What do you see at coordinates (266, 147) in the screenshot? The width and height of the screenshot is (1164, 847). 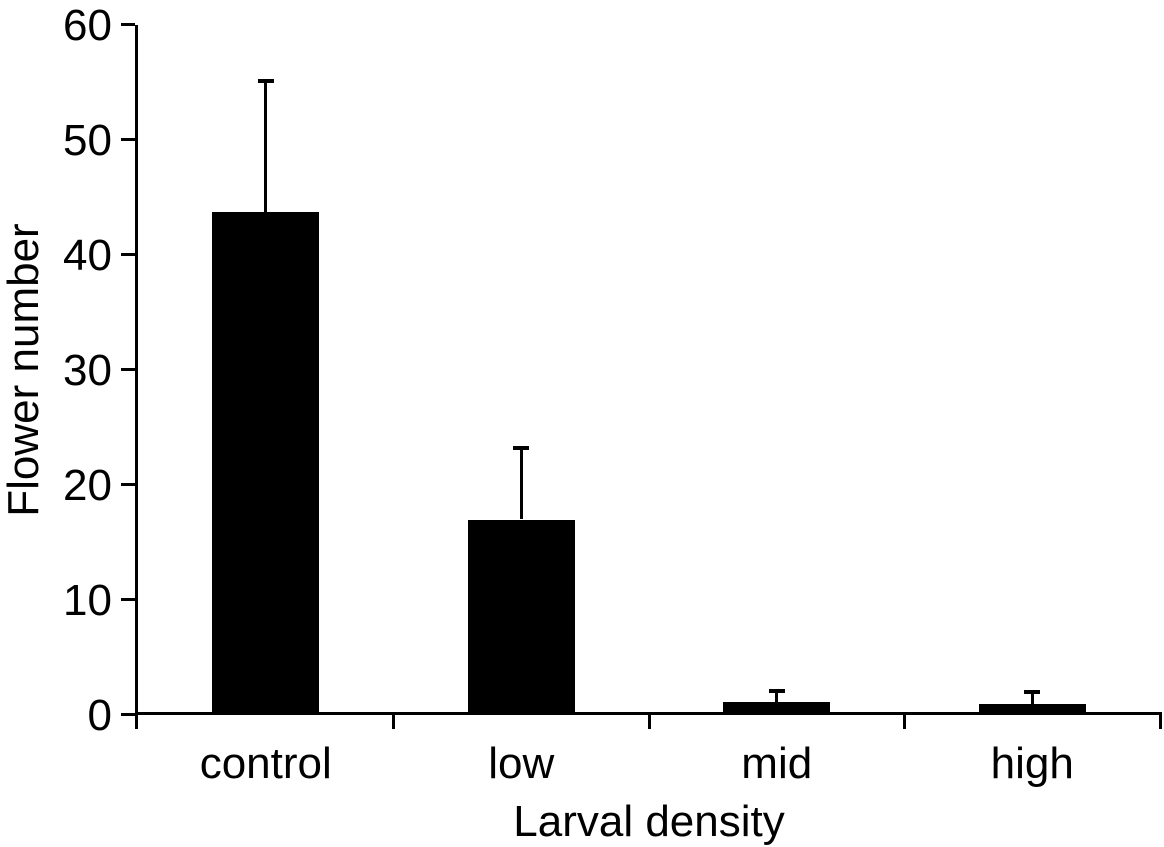 I see `error-bar-line-control` at bounding box center [266, 147].